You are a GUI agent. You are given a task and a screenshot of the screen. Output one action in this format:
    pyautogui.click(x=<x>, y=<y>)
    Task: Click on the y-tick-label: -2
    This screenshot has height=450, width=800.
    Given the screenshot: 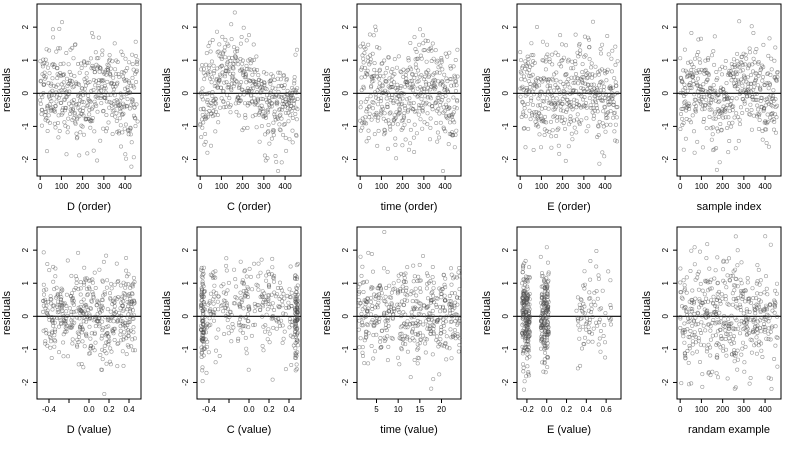 What is the action you would take?
    pyautogui.click(x=505, y=382)
    